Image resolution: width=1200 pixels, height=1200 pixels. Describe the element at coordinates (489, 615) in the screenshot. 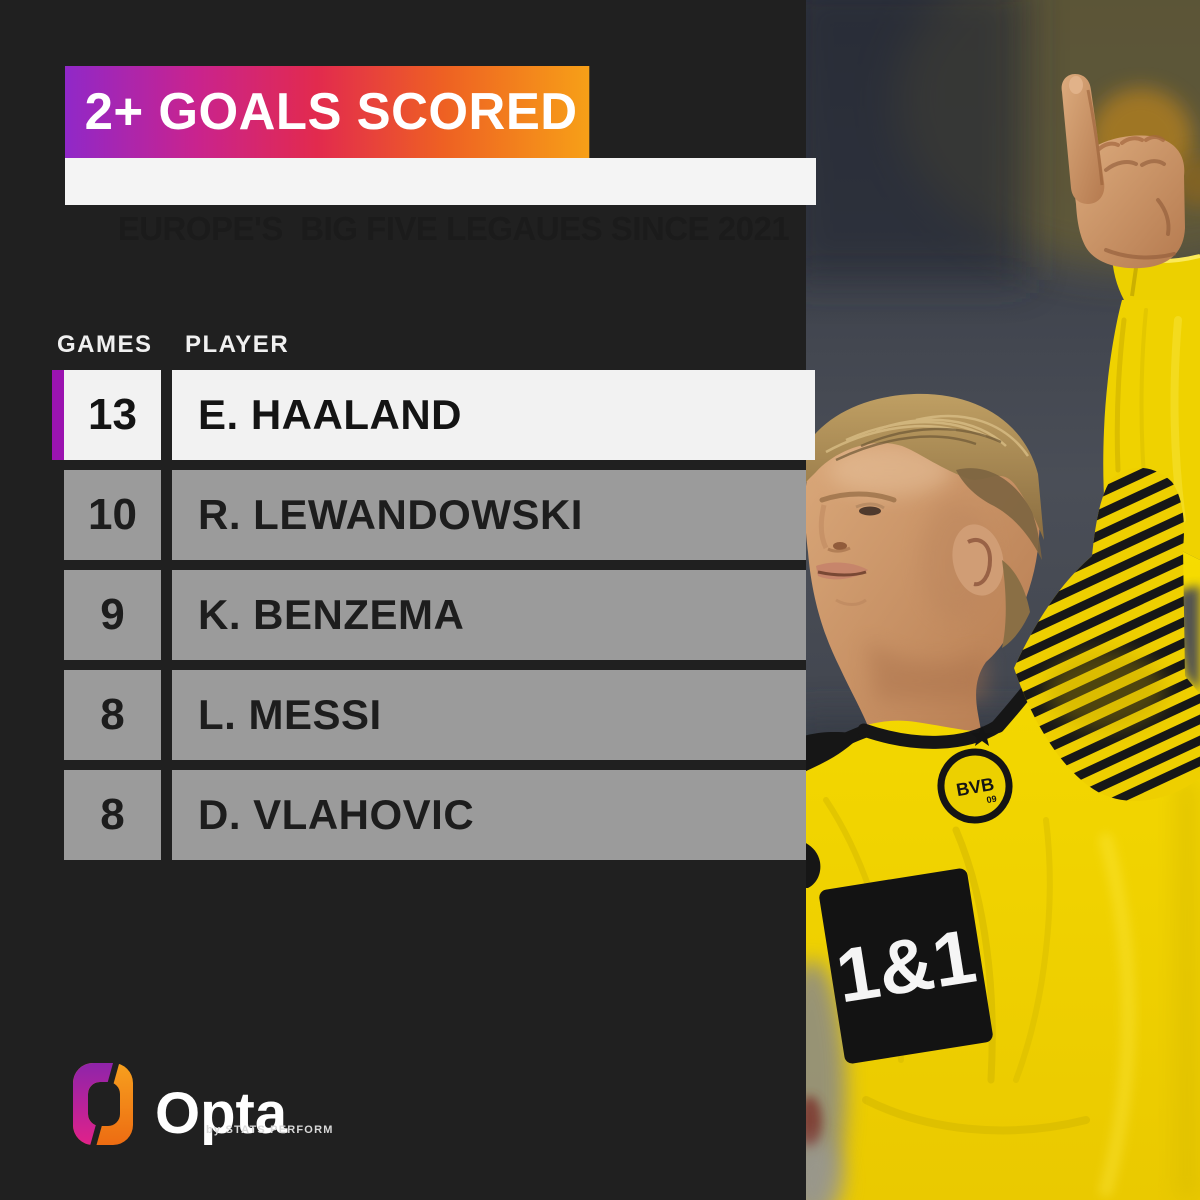

I see `player-cell: K. BENZEMA` at that location.